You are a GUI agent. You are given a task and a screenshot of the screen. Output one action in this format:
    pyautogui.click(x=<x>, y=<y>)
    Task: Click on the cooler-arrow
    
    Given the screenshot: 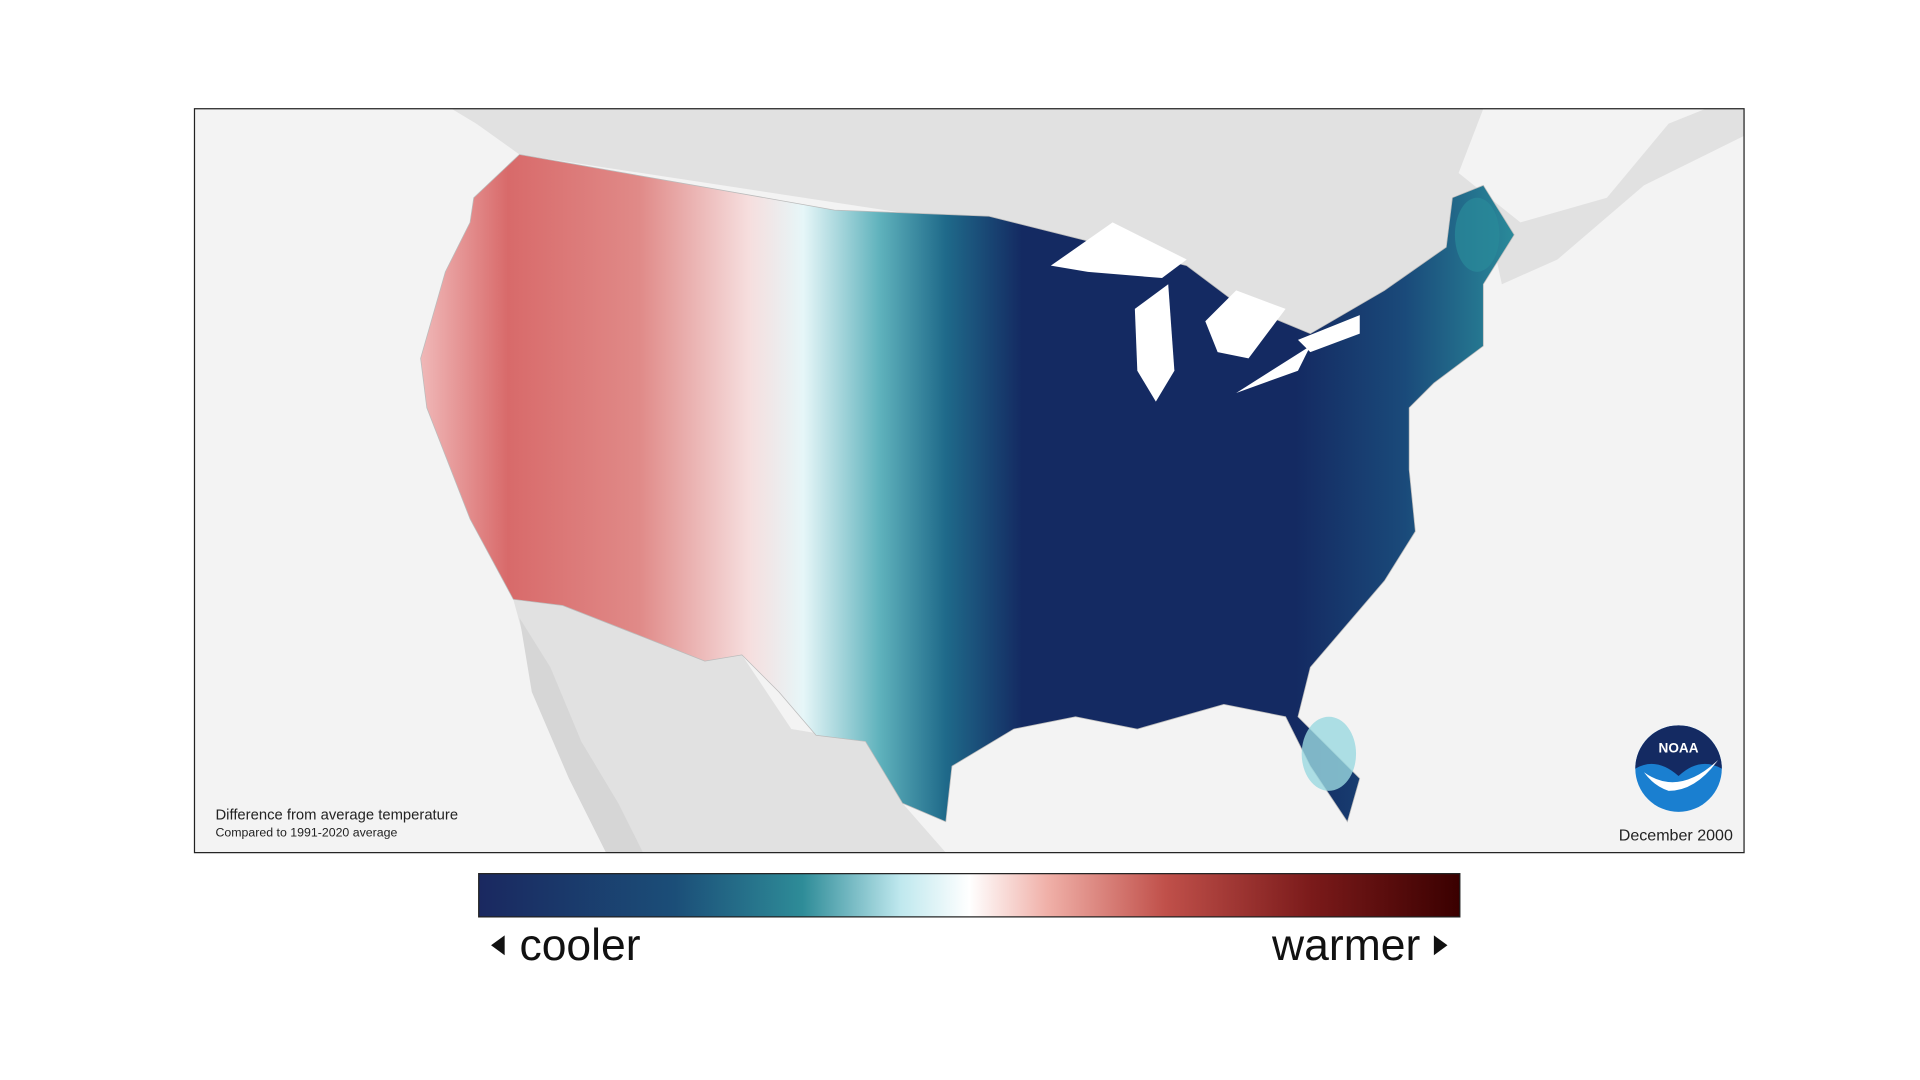 What is the action you would take?
    pyautogui.click(x=498, y=945)
    